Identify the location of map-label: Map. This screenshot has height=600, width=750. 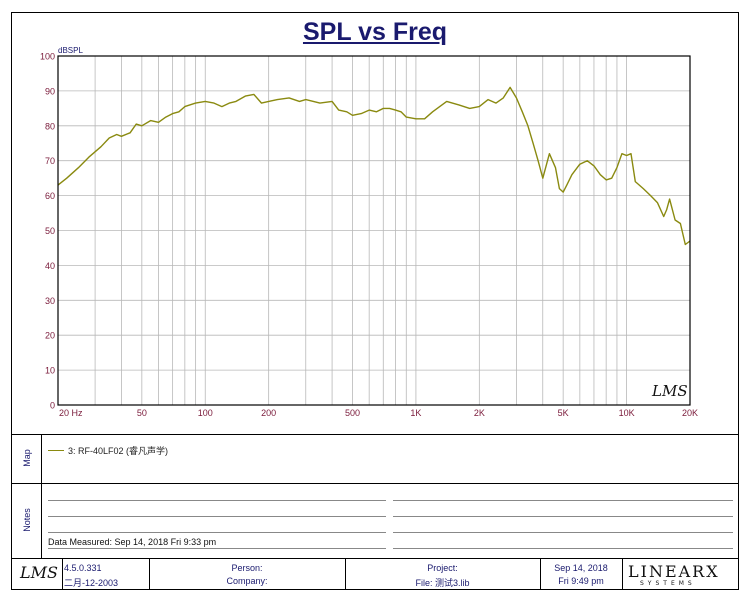
(27, 458).